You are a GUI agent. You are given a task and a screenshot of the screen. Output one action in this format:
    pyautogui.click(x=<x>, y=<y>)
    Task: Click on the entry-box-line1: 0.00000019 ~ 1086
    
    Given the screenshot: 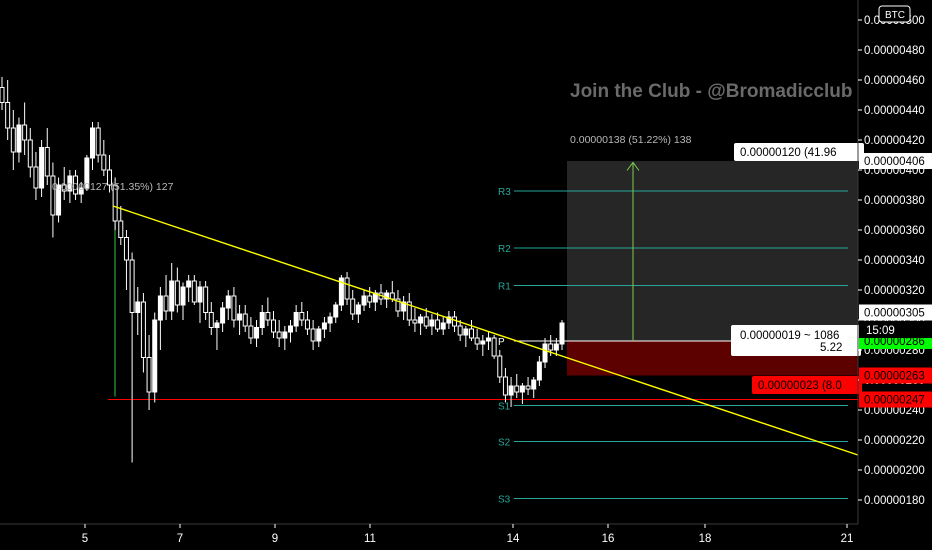 What is the action you would take?
    pyautogui.click(x=789, y=336)
    